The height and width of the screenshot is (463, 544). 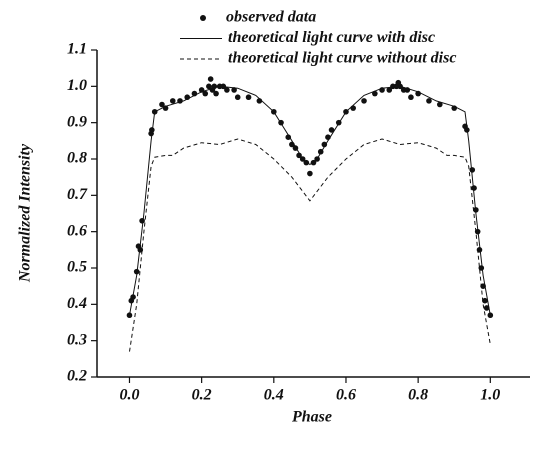 I want to click on y-tick-label: 0.3, so click(x=77, y=339).